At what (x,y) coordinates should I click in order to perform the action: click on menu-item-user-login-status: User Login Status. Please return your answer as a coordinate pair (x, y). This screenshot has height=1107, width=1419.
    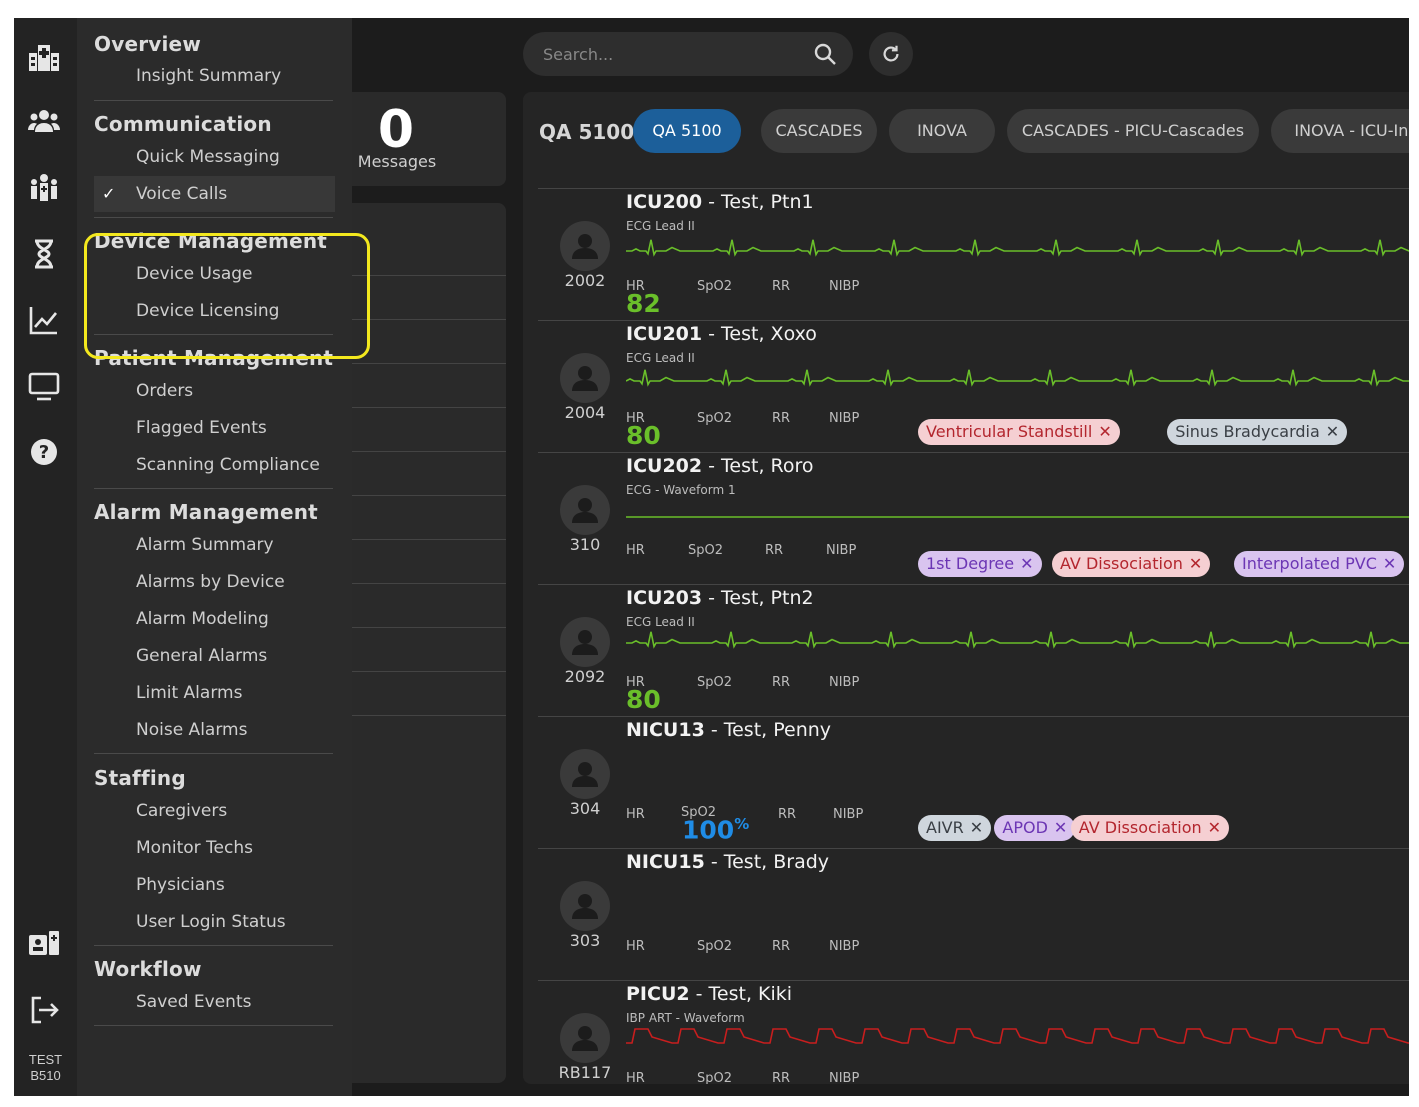
    Looking at the image, I should click on (214, 922).